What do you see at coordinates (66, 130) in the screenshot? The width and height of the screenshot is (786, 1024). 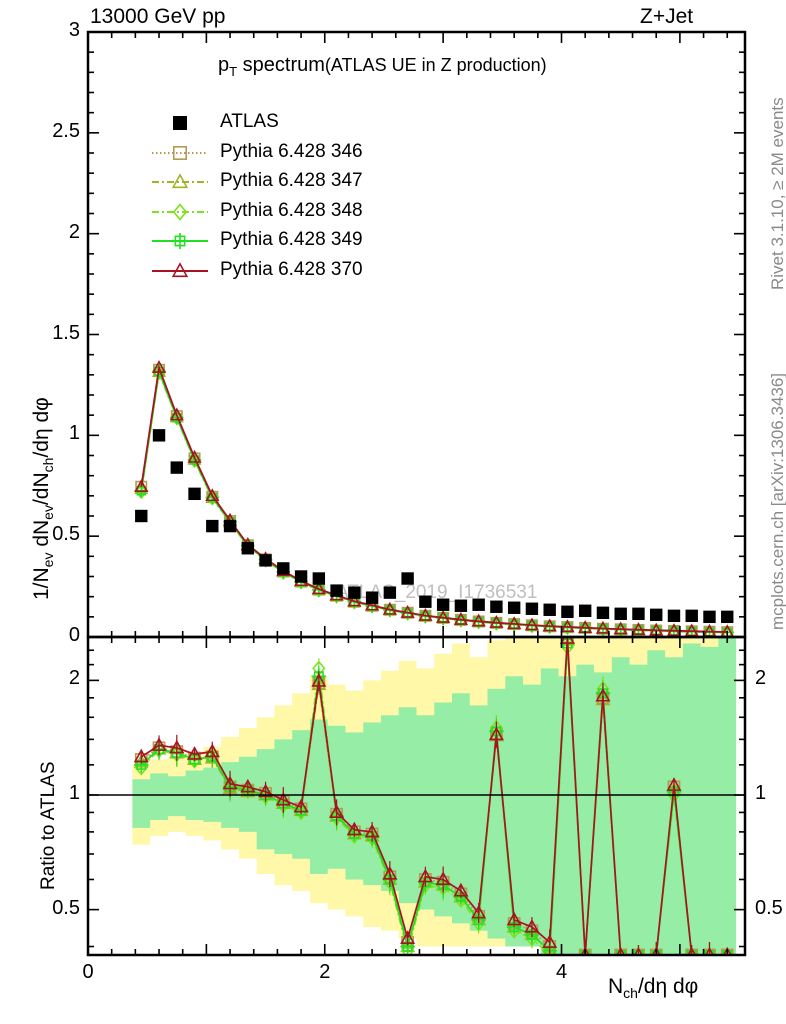 I see `main-y-tick-label: 2.5` at bounding box center [66, 130].